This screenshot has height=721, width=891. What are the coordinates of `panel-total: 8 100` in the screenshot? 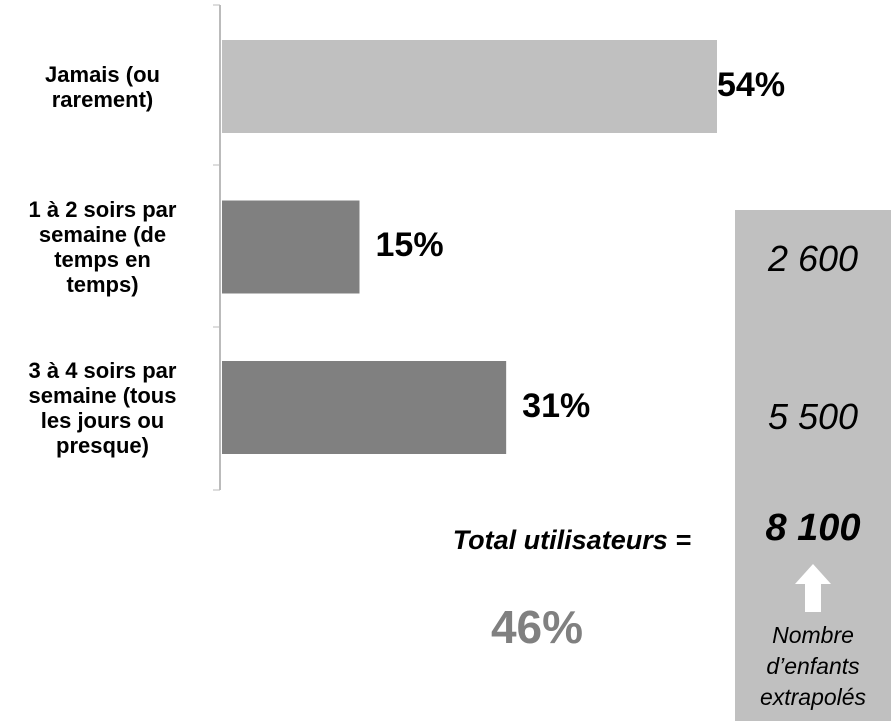 It's located at (813, 528).